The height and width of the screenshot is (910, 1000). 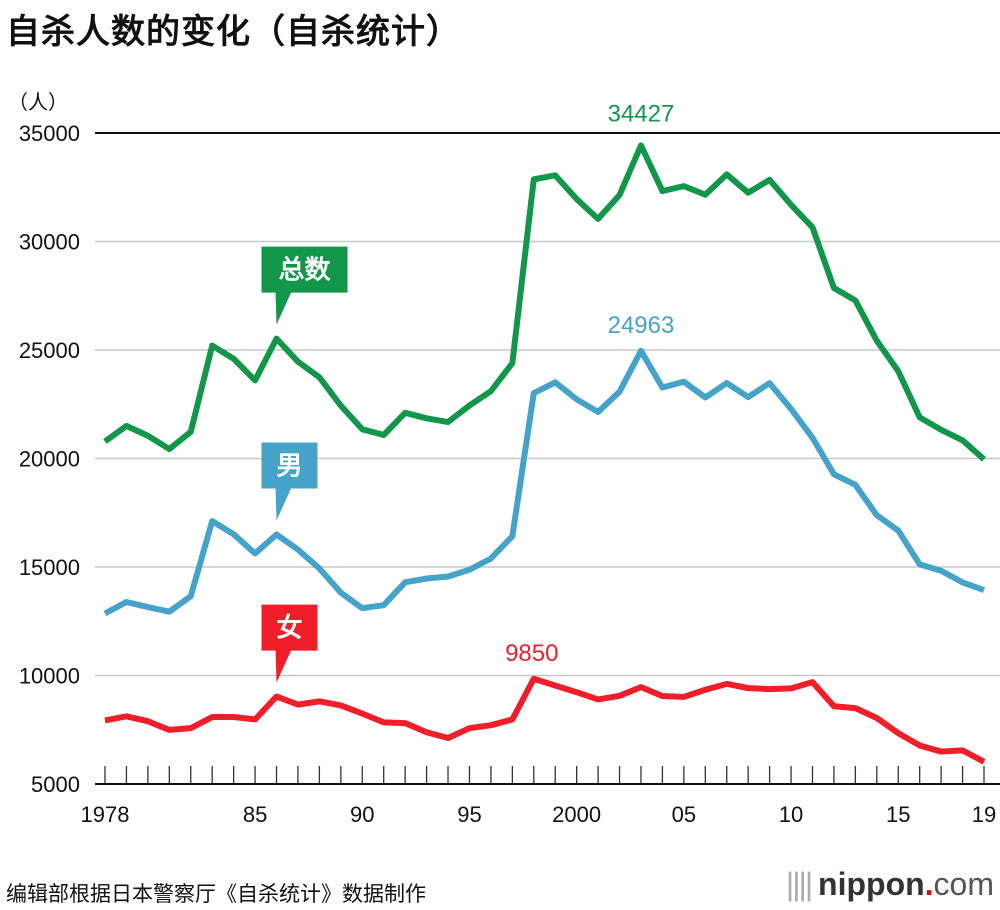 What do you see at coordinates (889, 884) in the screenshot?
I see `nippon-logo: |||| nippon.com` at bounding box center [889, 884].